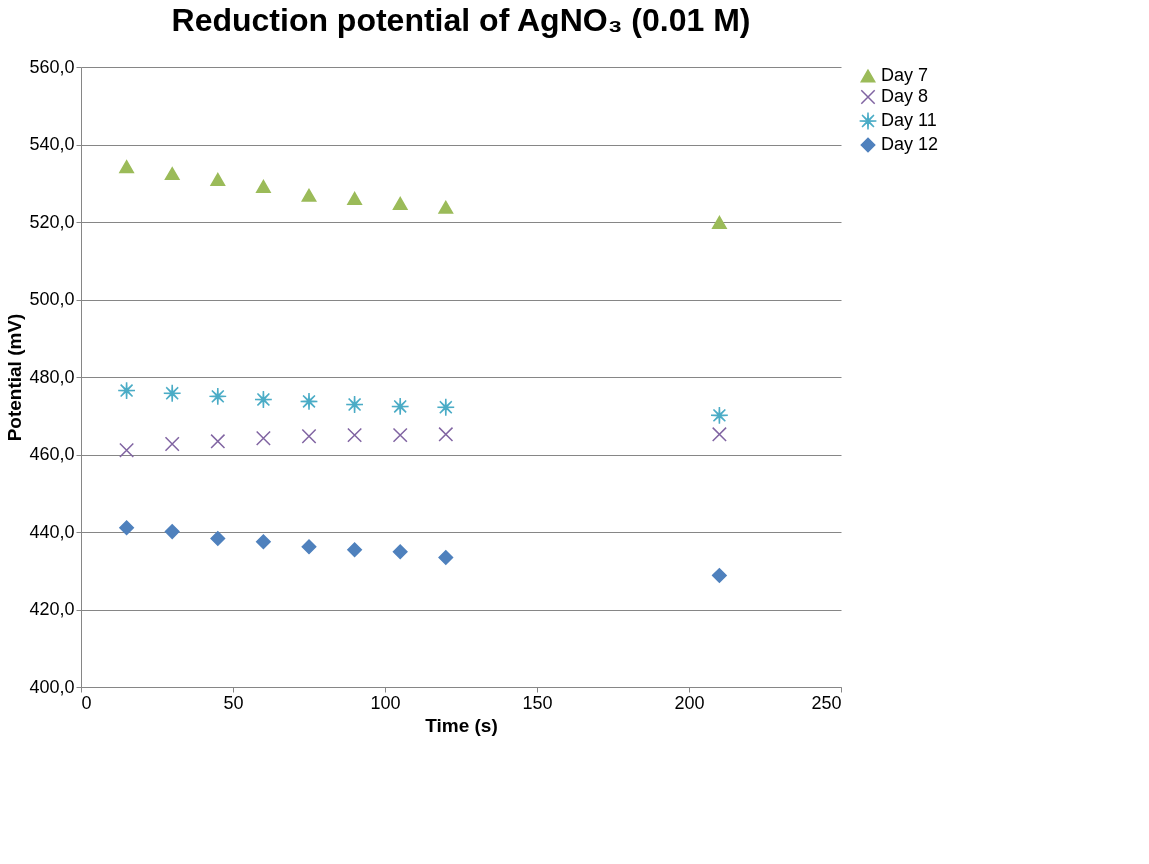 This screenshot has width=1149, height=864. What do you see at coordinates (826, 702) in the screenshot?
I see `x-tick-label: 250` at bounding box center [826, 702].